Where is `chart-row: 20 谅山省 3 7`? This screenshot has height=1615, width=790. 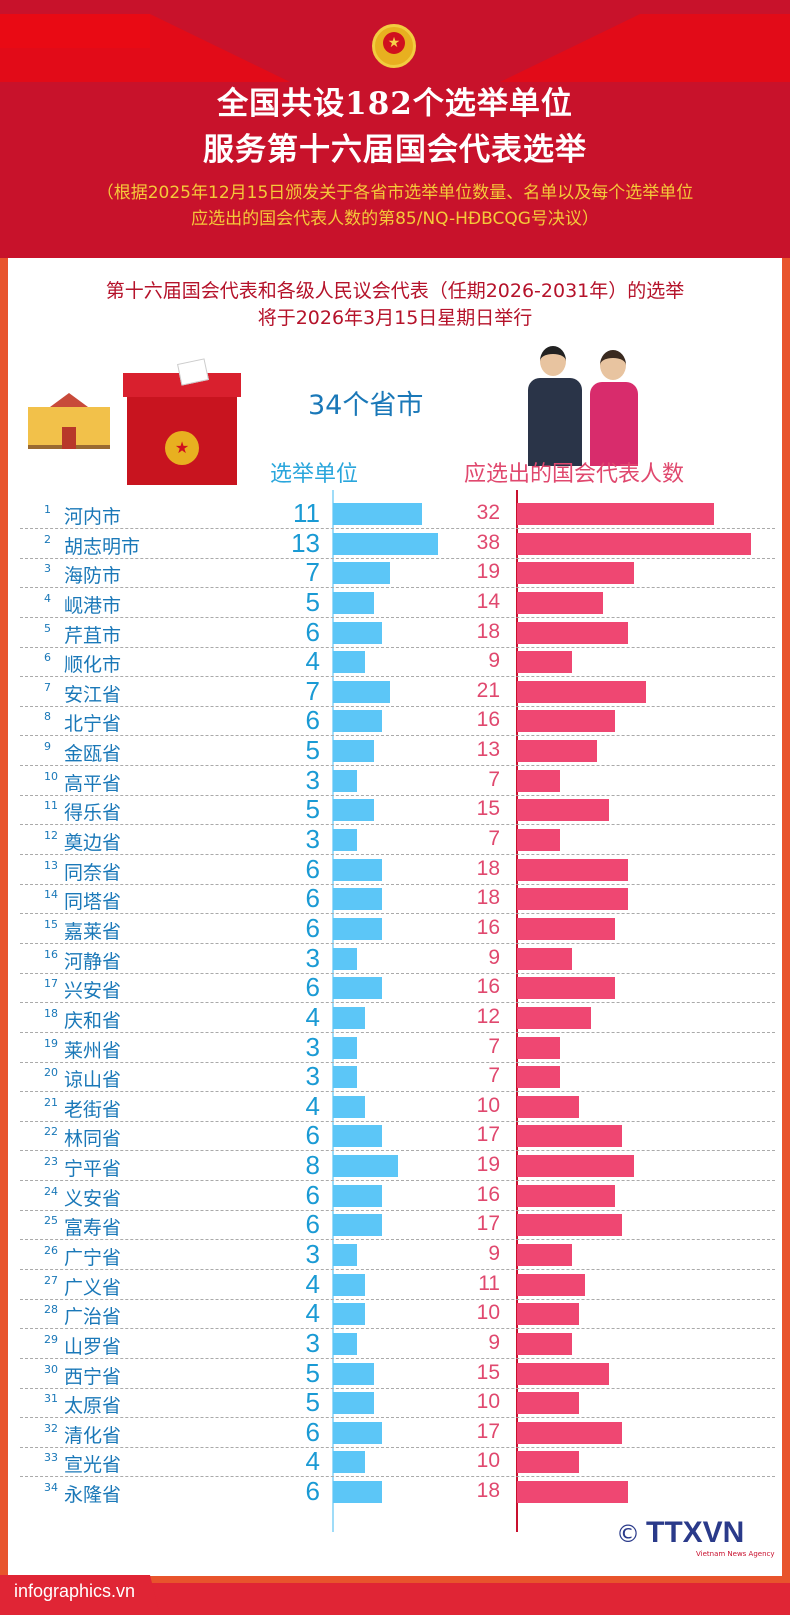
chart-row: 20 谅山省 3 7 is located at coordinates (395, 1077).